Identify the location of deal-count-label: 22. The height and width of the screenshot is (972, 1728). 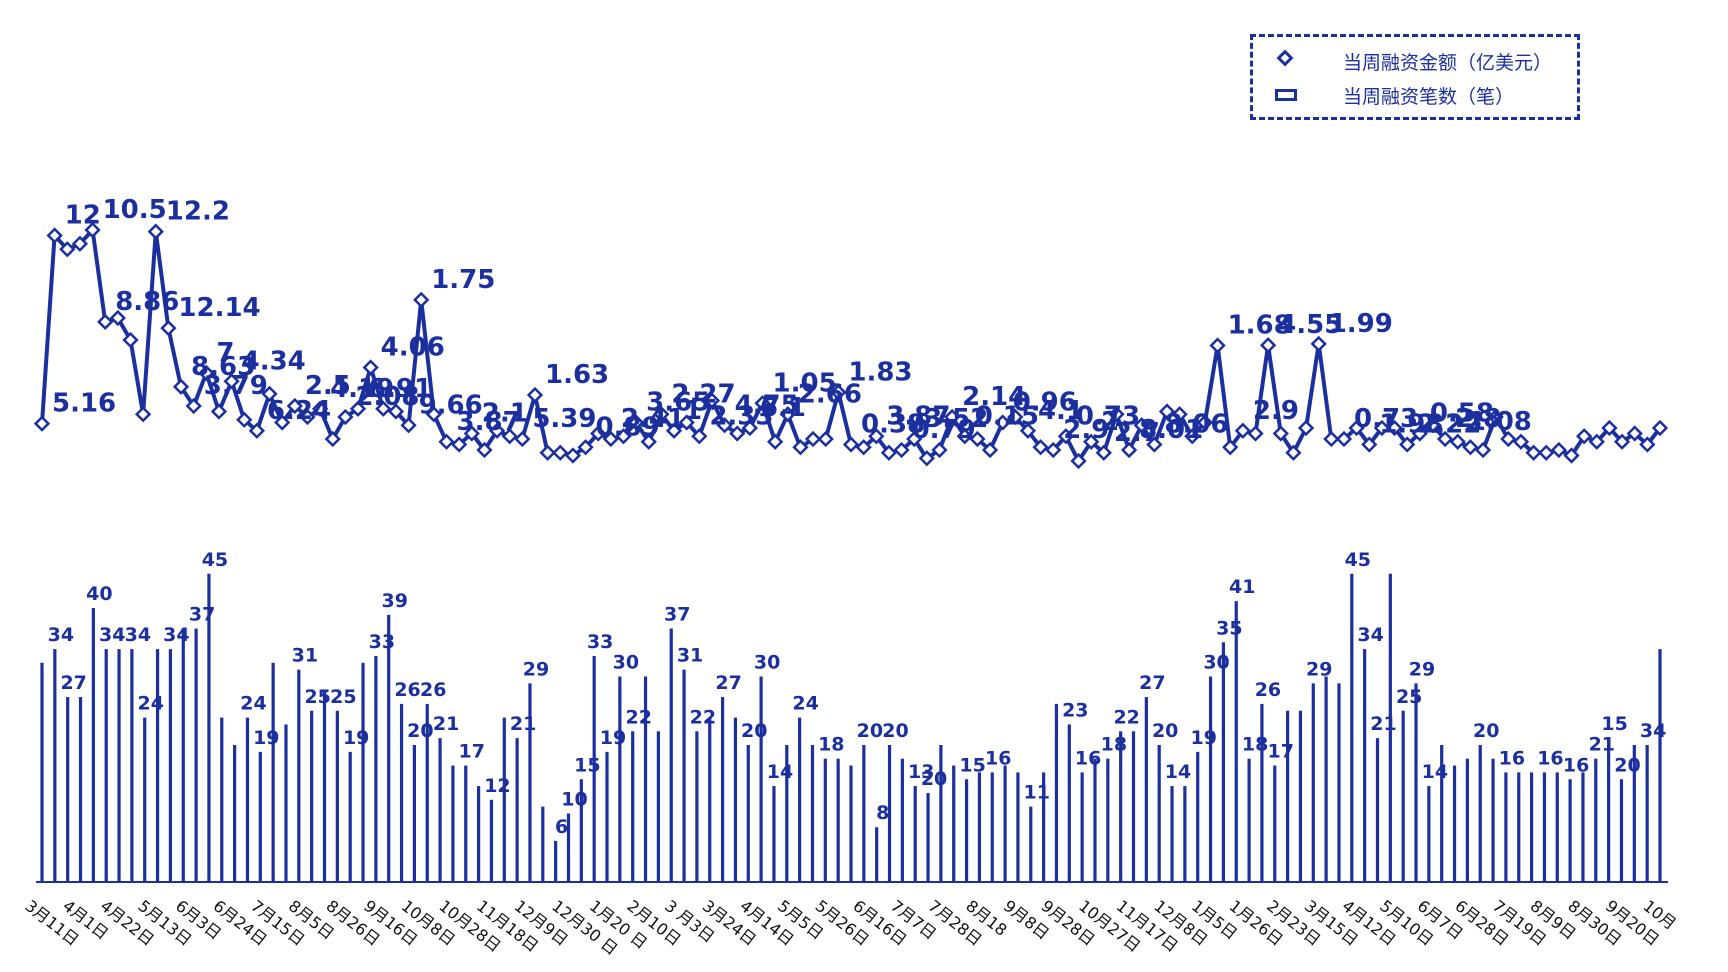
(638, 717).